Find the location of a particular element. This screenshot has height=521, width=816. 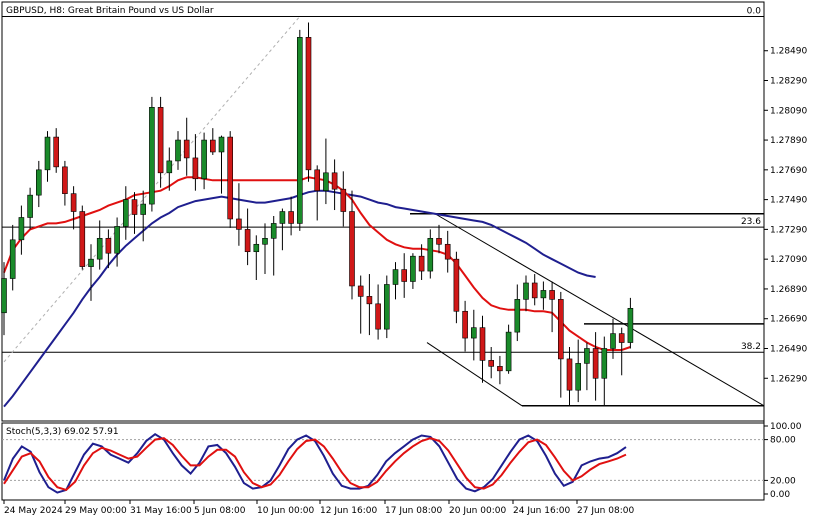

fib-level-label: 38.2 is located at coordinates (751, 347).